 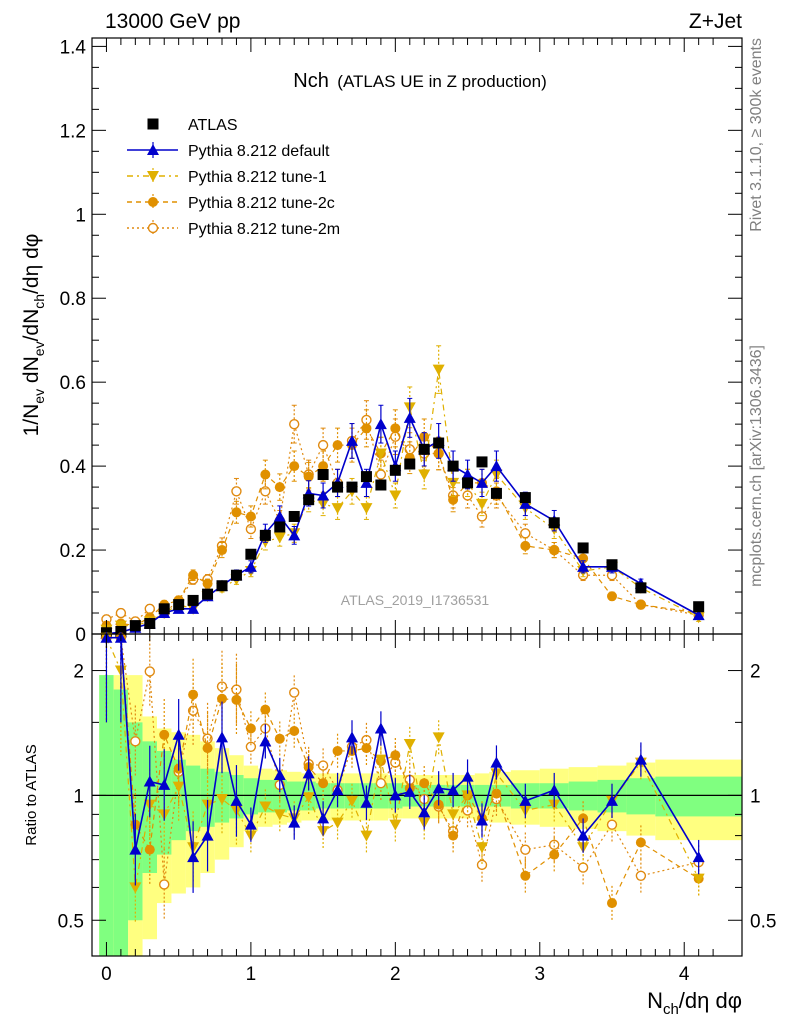 I want to click on legend-label: Pythia 8.212 tune-1, so click(x=257, y=177).